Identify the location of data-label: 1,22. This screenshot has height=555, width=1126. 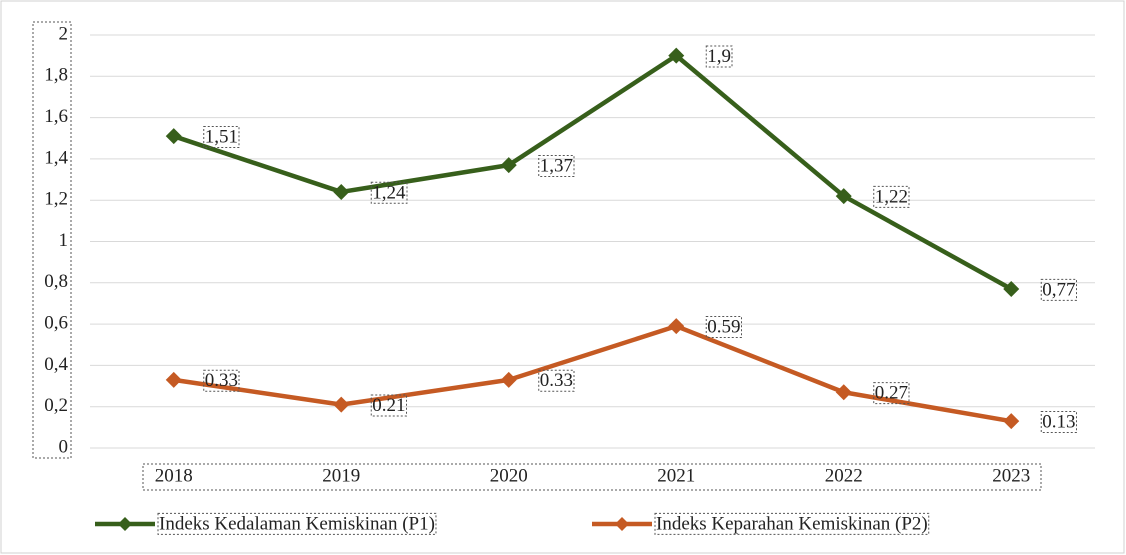
(891, 196).